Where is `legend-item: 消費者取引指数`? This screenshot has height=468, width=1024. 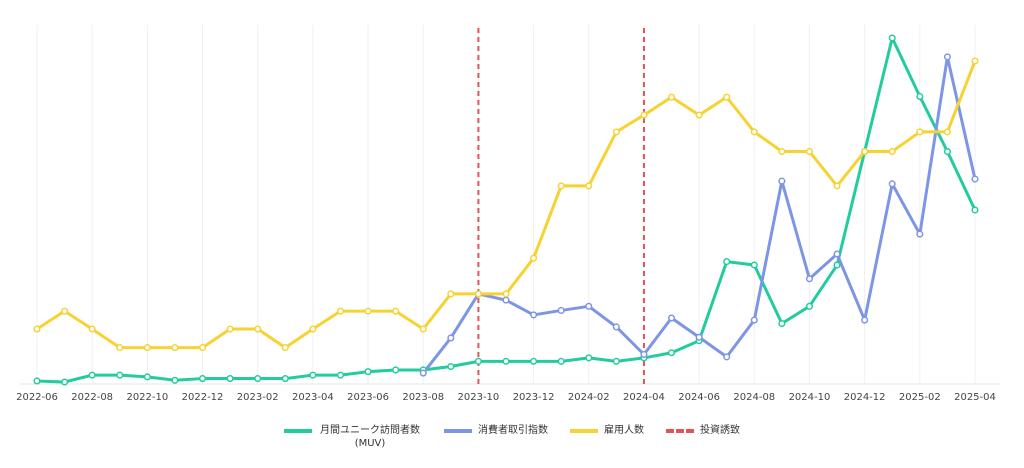
legend-item: 消費者取引指数 is located at coordinates (496, 430).